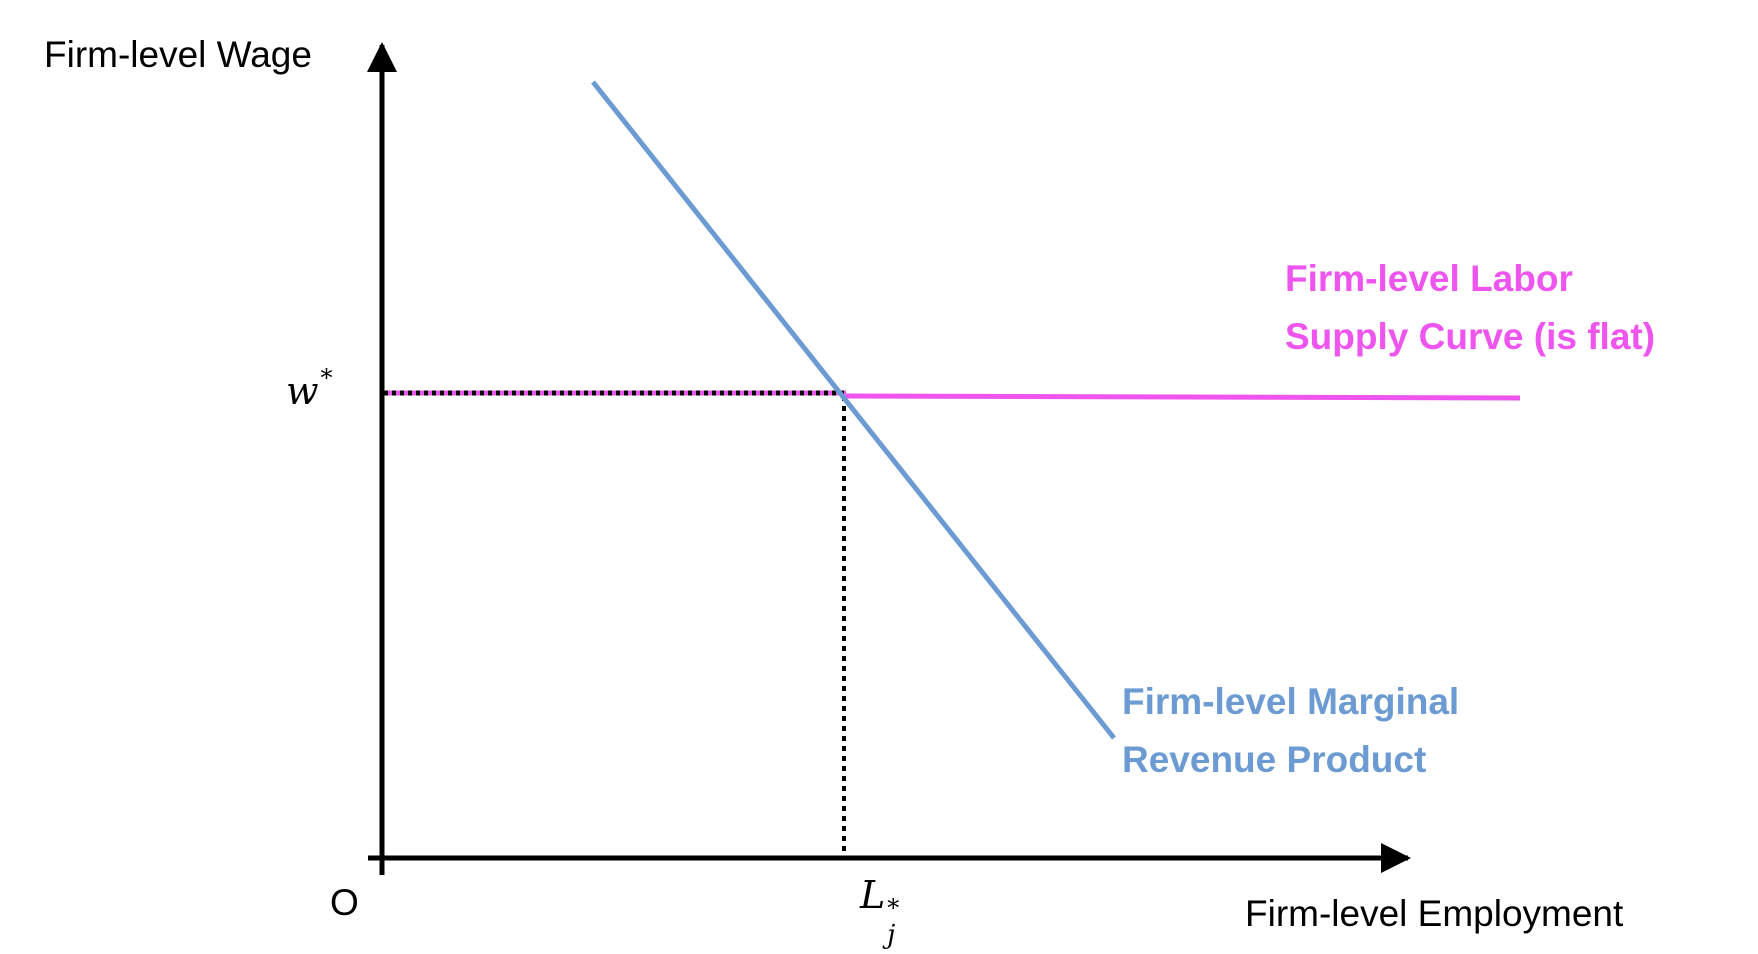 This screenshot has width=1758, height=954. What do you see at coordinates (893, 908) in the screenshot?
I see `employment-superscript: *` at bounding box center [893, 908].